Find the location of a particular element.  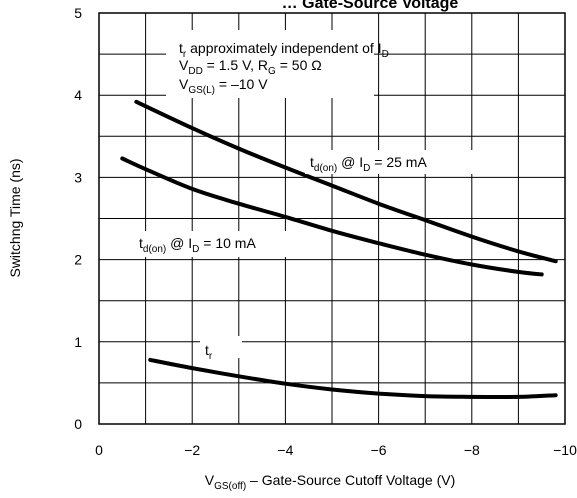

label-td-on-10ma: td(on) @ ID = 10 mA is located at coordinates (197, 245).